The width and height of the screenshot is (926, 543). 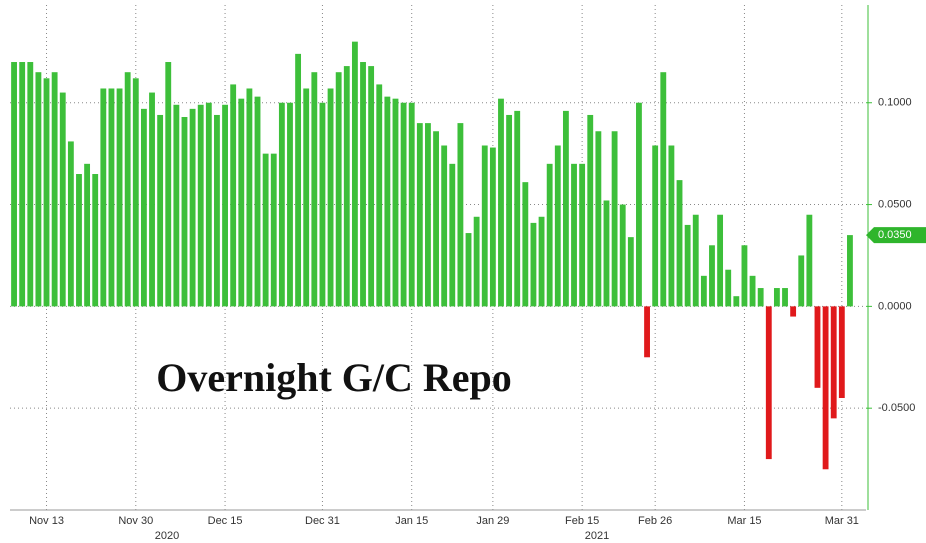 I want to click on x-tick-label: Feb 15, so click(x=582, y=521).